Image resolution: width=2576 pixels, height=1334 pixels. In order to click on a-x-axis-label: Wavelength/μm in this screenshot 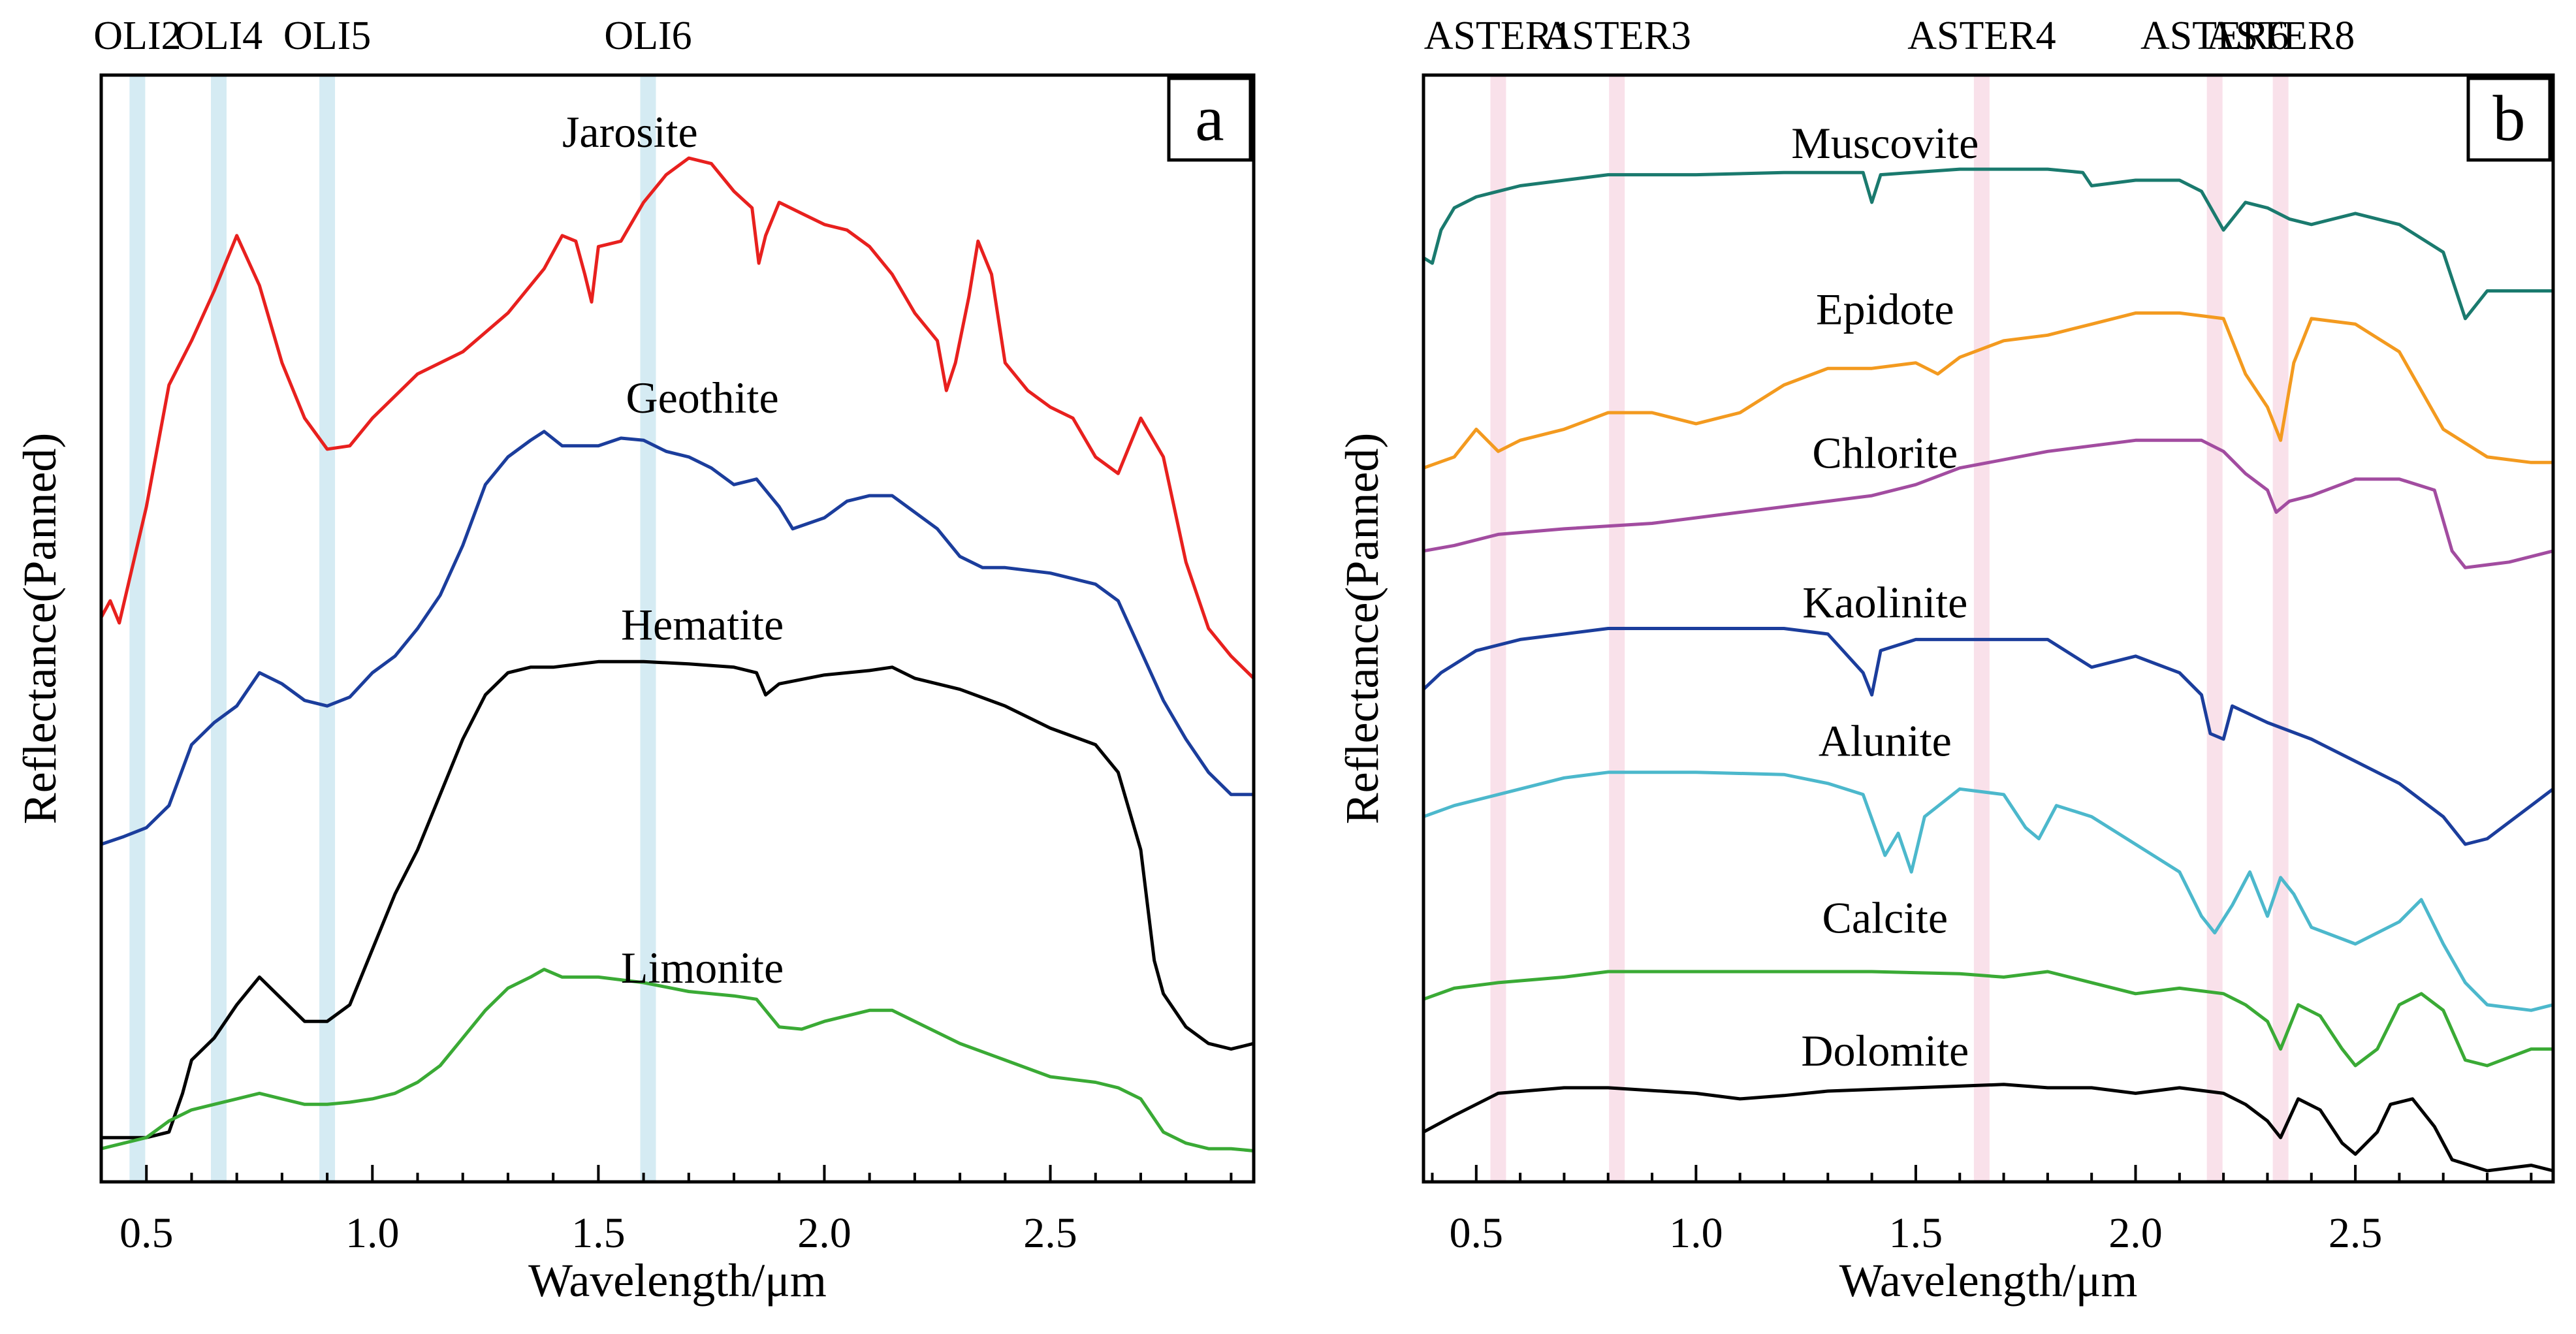, I will do `click(677, 1281)`.